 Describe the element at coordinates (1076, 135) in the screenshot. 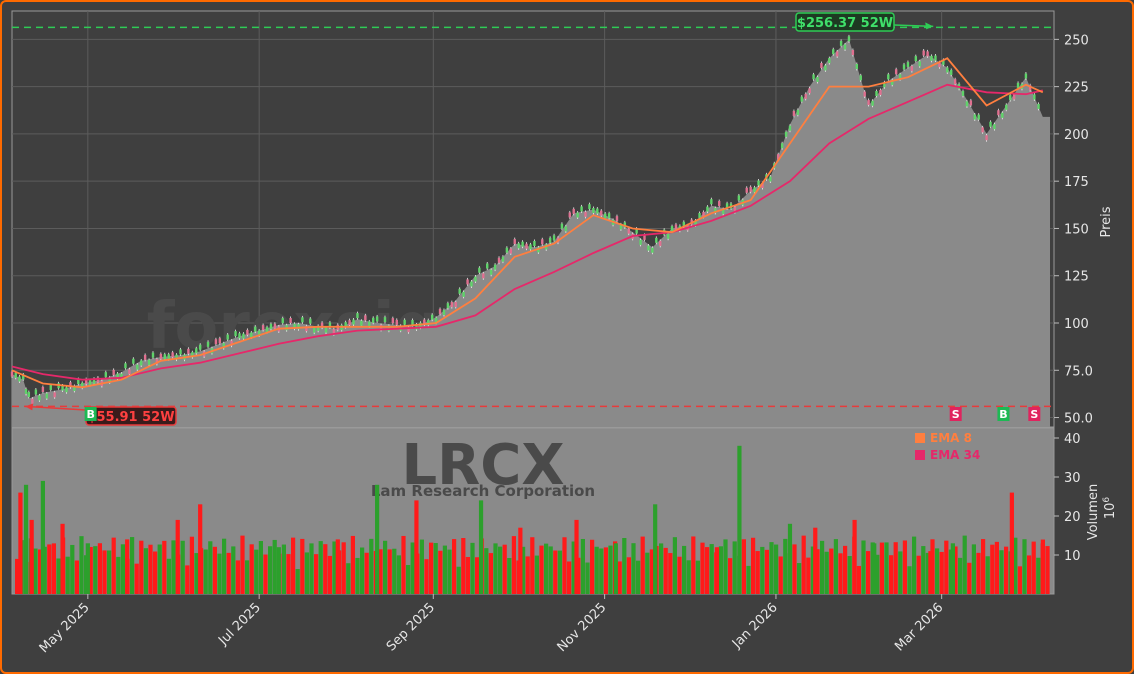

I see `price-tick-label: 200` at that location.